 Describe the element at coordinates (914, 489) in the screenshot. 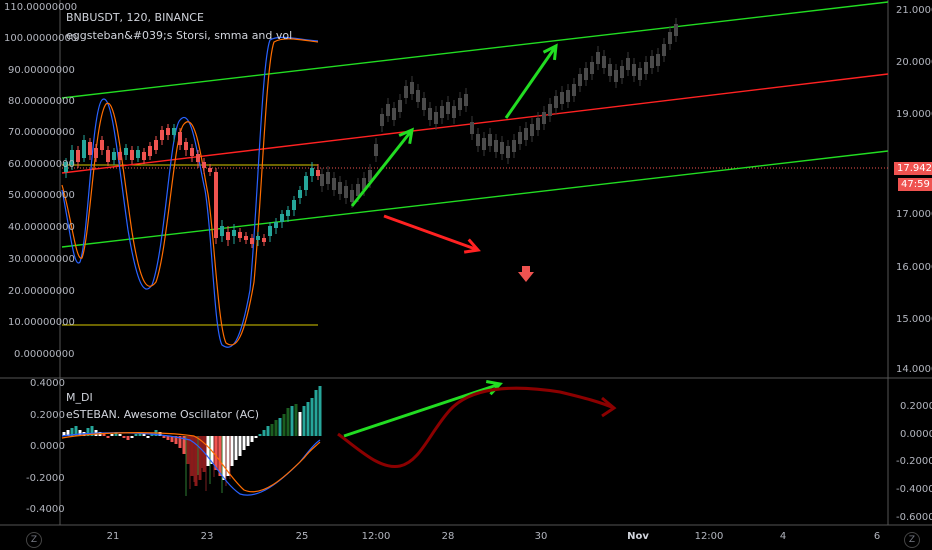

I see `sub-right-axis-label: -0.4000` at that location.